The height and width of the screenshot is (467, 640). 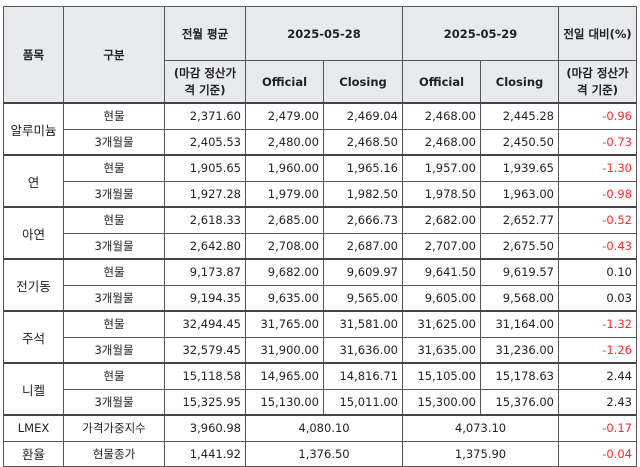 What do you see at coordinates (33, 233) in the screenshot?
I see `item-name: 아연` at bounding box center [33, 233].